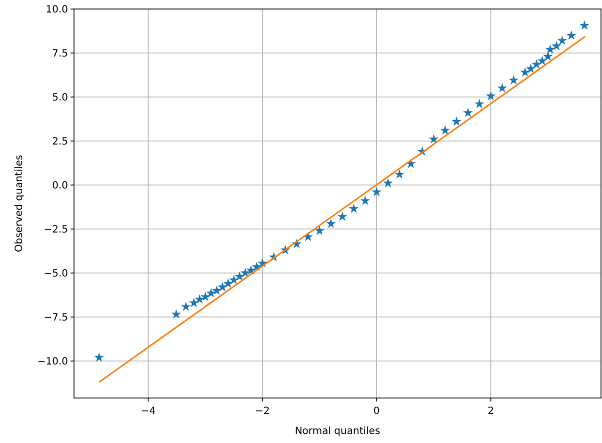 Image resolution: width=602 pixels, height=443 pixels. What do you see at coordinates (56, 274) in the screenshot?
I see `y-tick-label: −5.0` at bounding box center [56, 274].